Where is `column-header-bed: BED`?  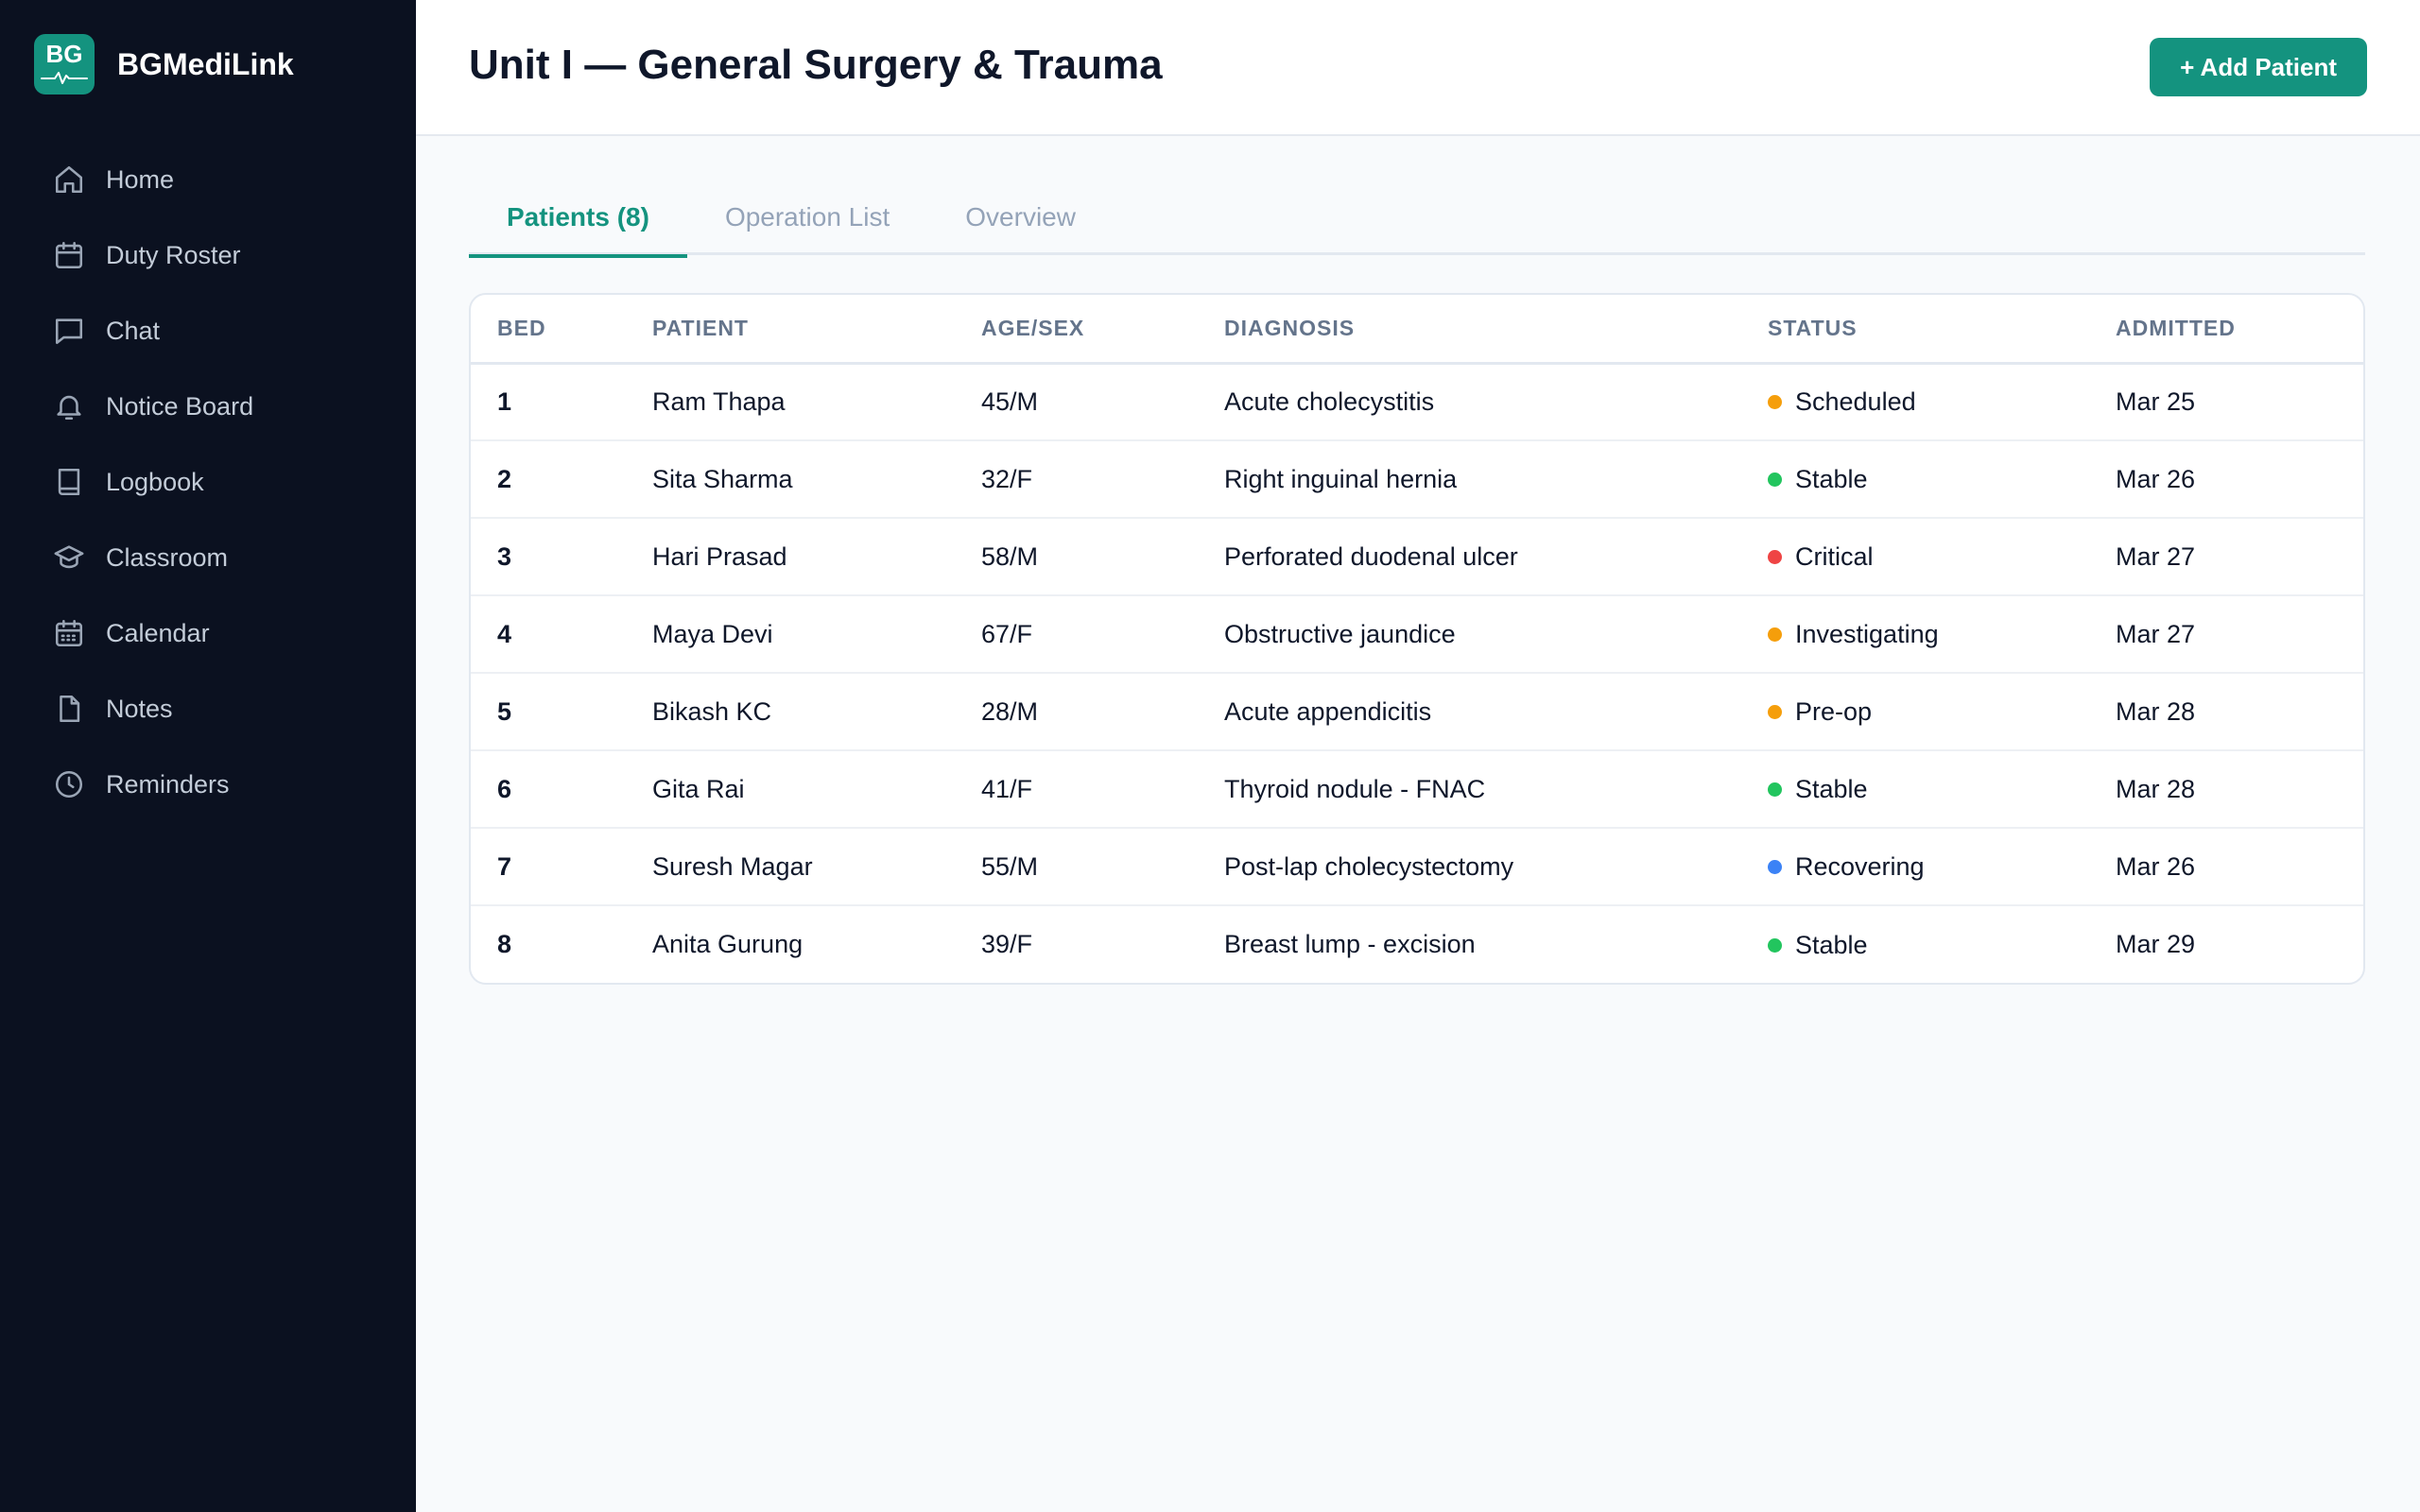 column-header-bed: BED is located at coordinates (548, 330).